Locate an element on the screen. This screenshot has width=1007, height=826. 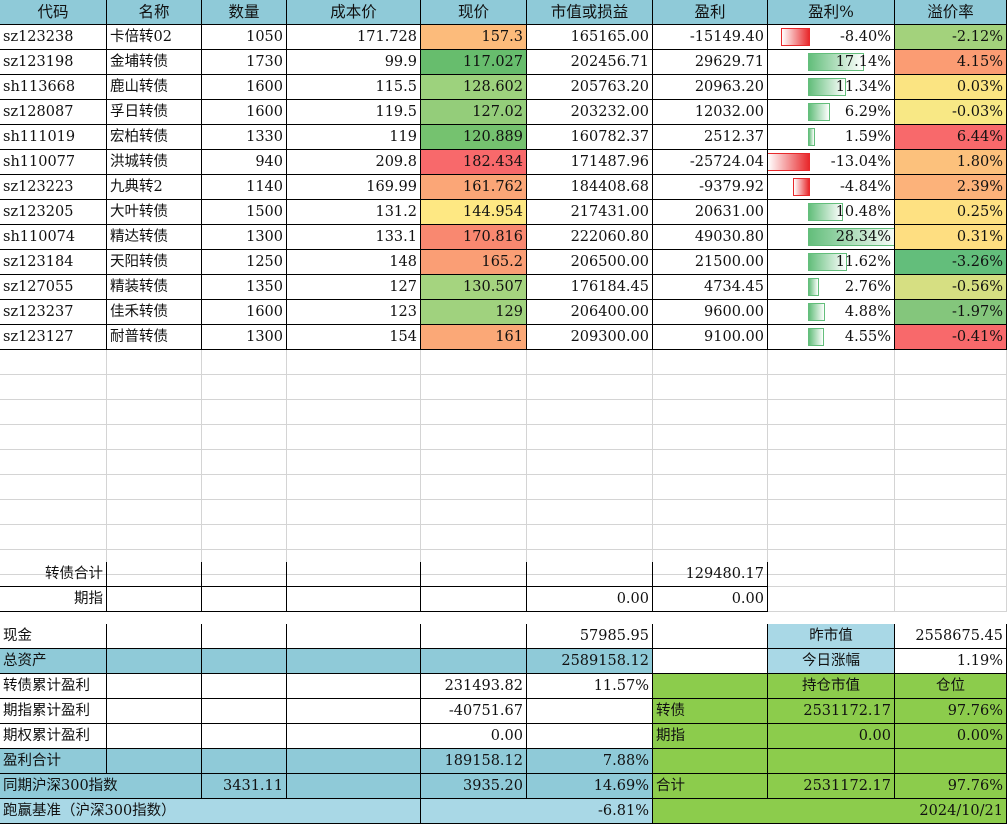
pos-futures-mv: 0.00 is located at coordinates (831, 736).